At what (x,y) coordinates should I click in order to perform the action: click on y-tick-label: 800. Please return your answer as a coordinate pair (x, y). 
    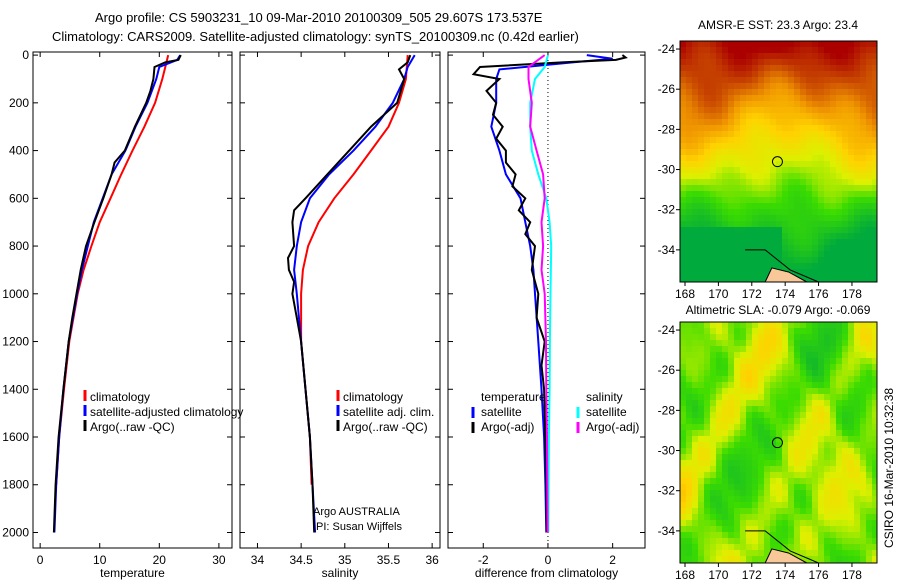
    Looking at the image, I should click on (19, 246).